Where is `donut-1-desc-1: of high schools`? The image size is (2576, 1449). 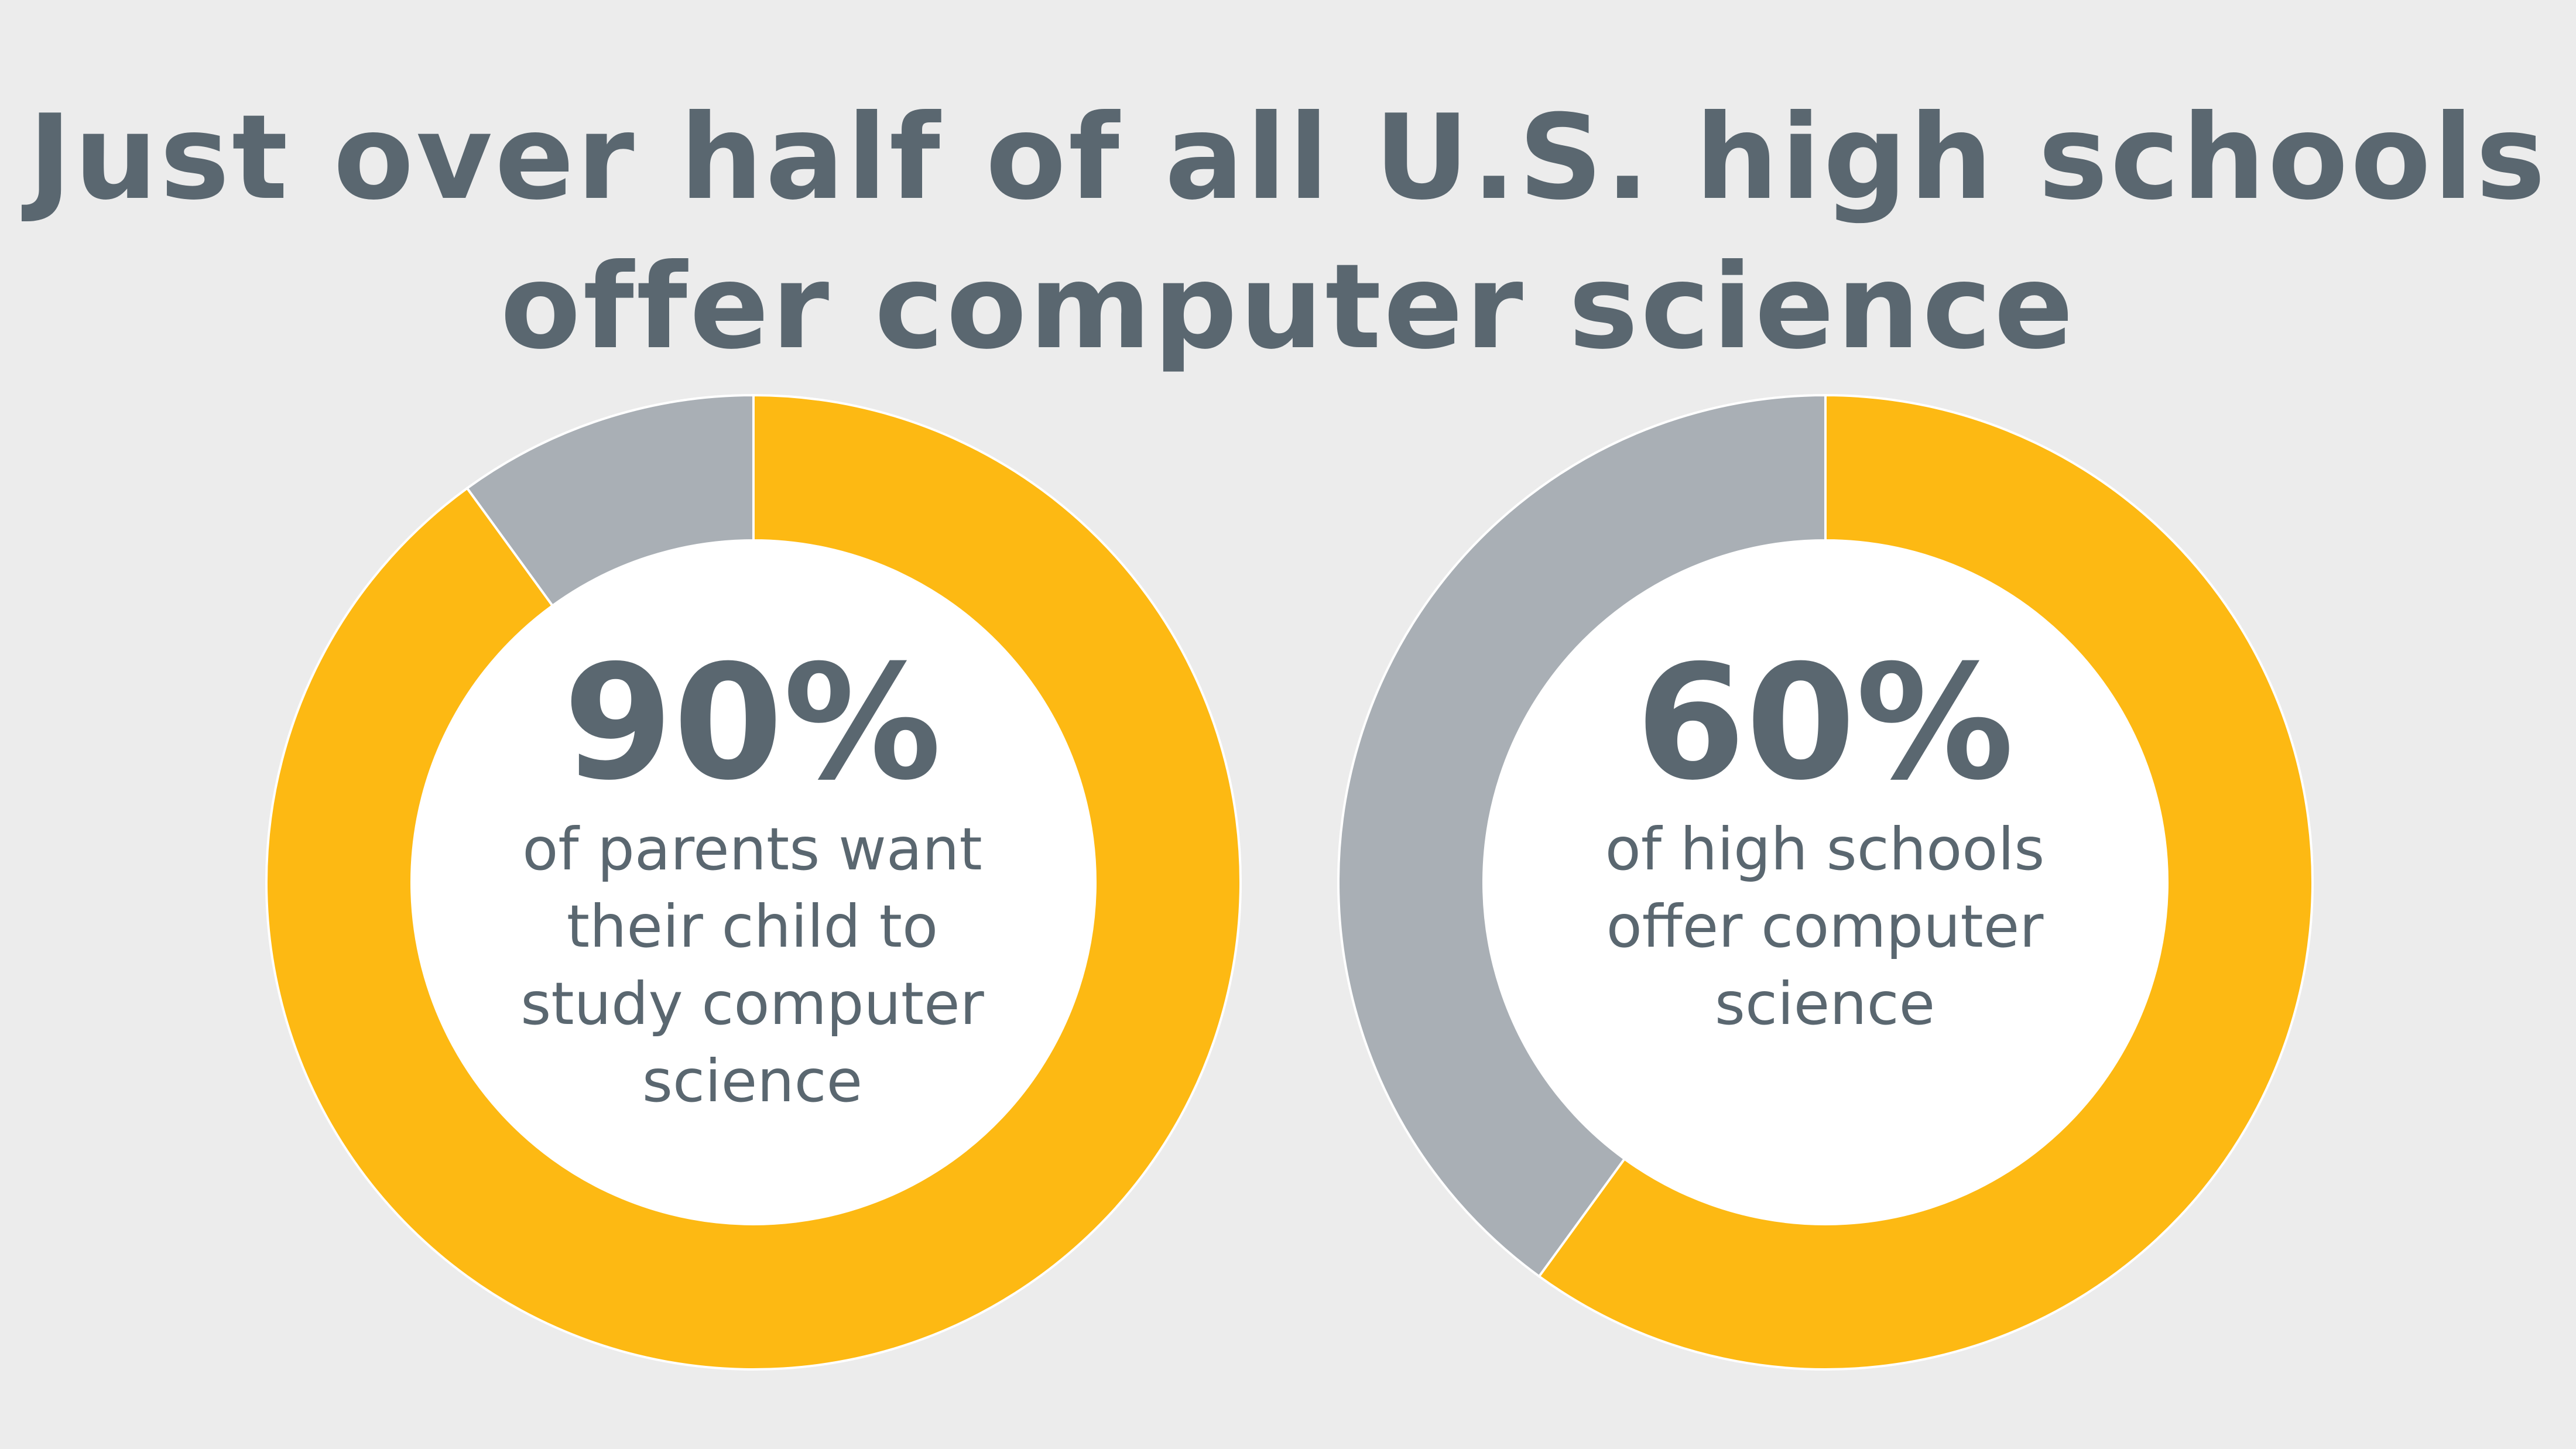 donut-1-desc-1: of high schools is located at coordinates (1825, 849).